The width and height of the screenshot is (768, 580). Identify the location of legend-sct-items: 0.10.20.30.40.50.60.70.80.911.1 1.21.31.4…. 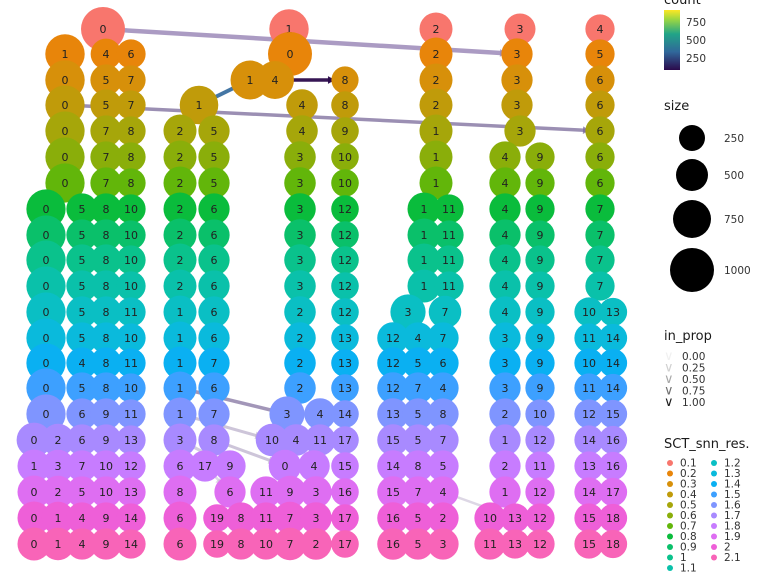
(704, 516).